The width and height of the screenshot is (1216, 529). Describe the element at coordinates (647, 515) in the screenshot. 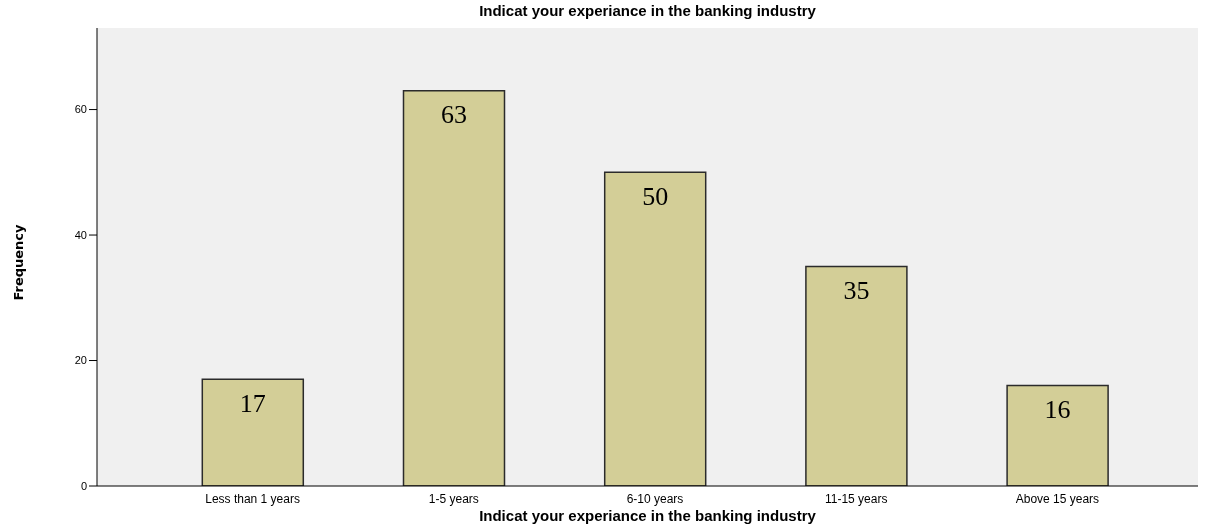

I see `x-axis-title: Indicat your experiance in the banking industry` at that location.